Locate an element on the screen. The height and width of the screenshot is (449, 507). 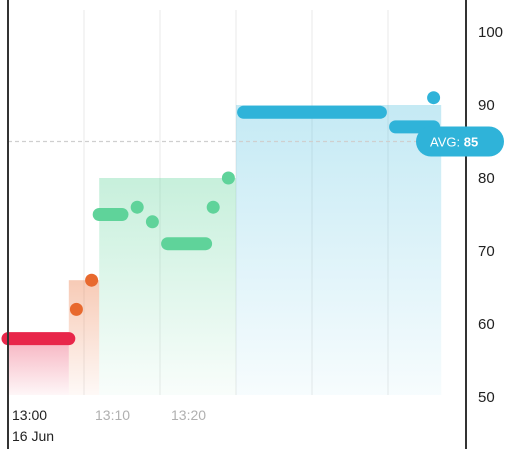
avg-badge-background is located at coordinates (460, 141).